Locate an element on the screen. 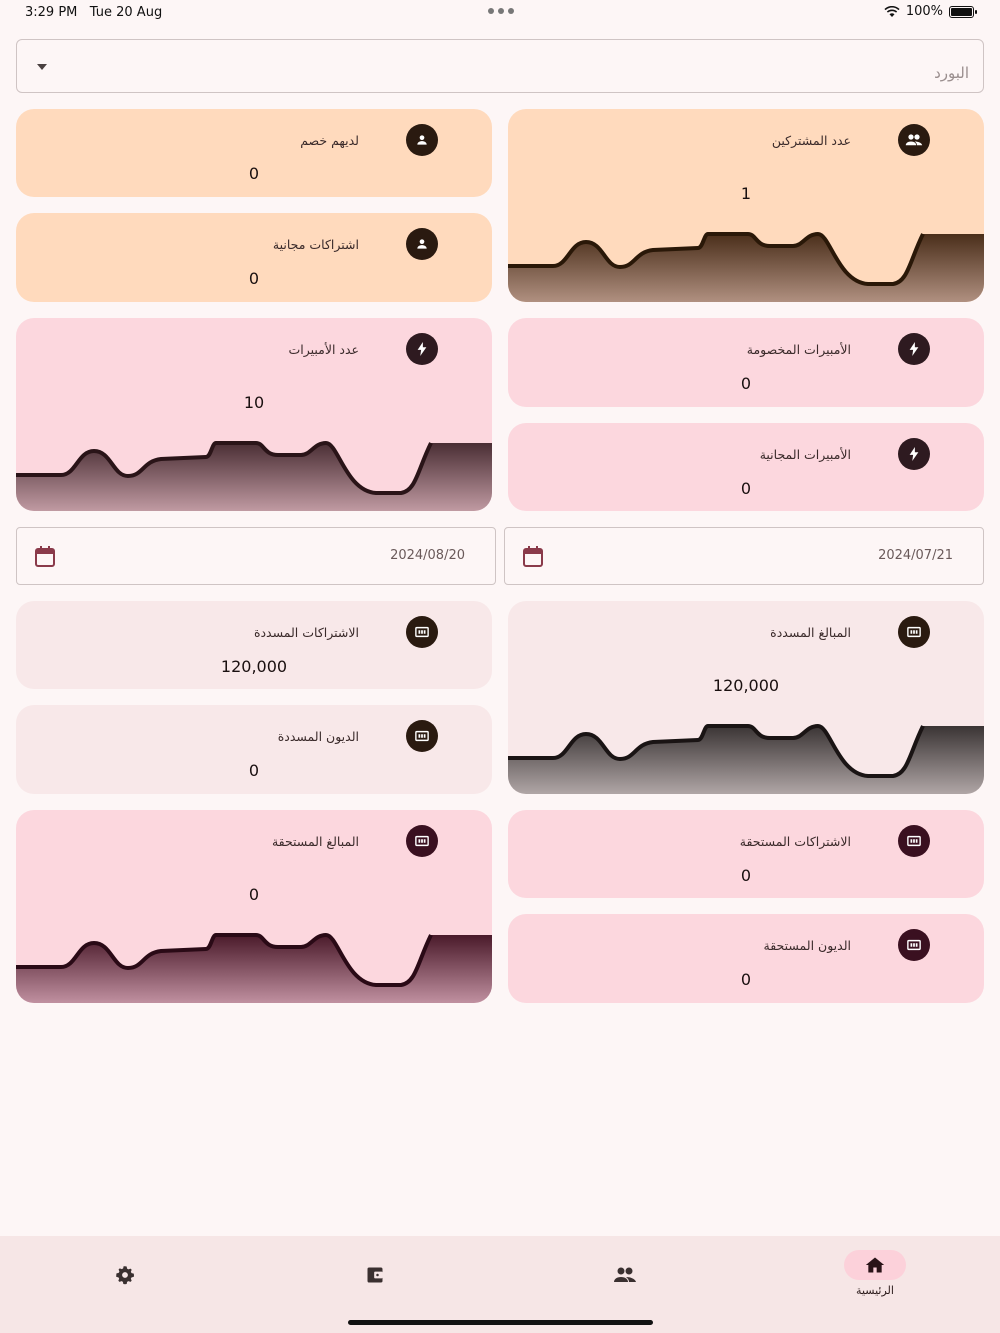  card-amperes: عدد الأمبيرات 10 is located at coordinates (254, 414).